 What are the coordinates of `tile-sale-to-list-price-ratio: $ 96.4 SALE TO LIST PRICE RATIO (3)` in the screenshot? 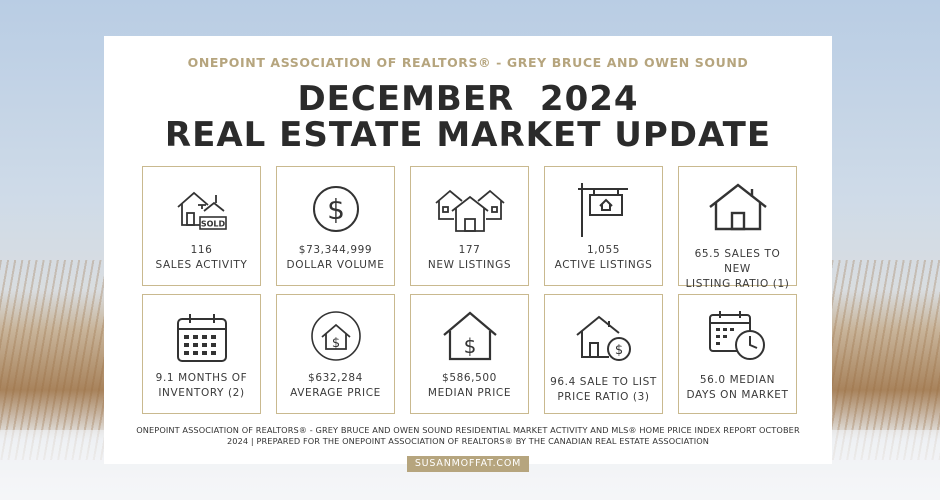 It's located at (603, 354).